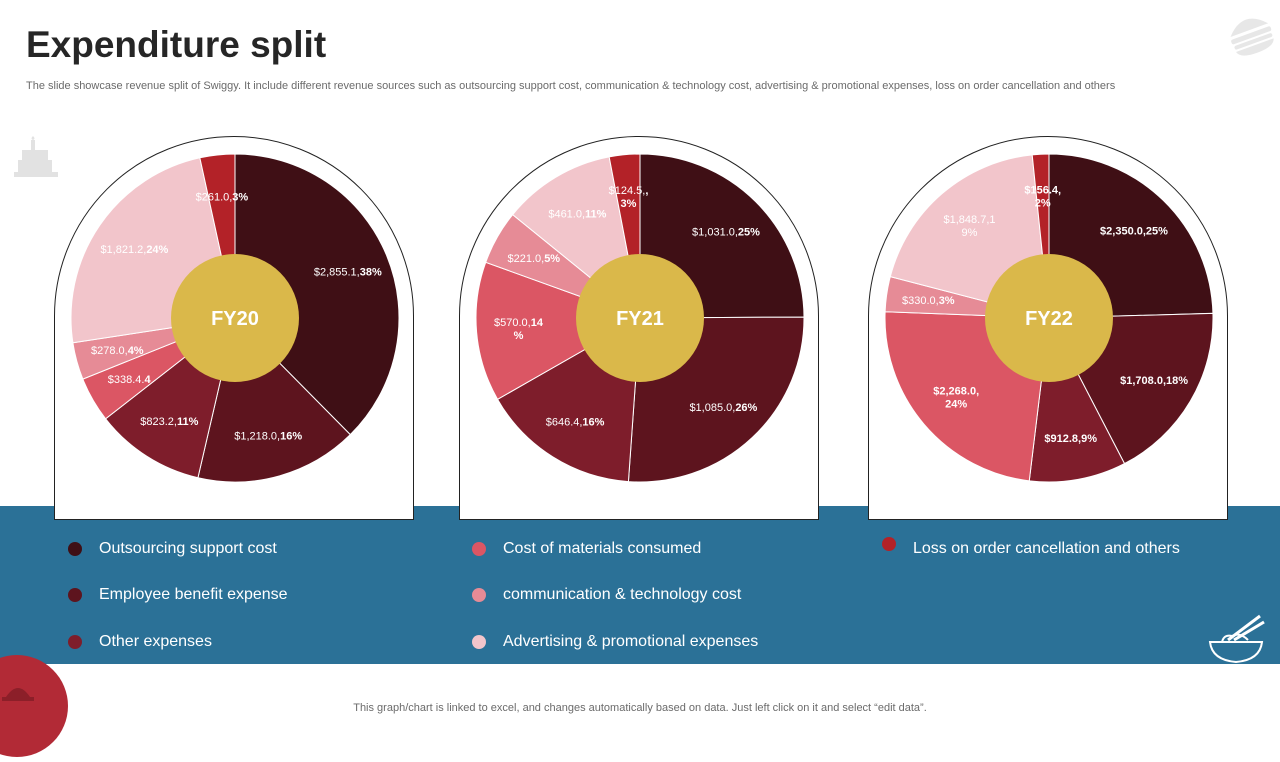 The height and width of the screenshot is (762, 1280). I want to click on legend-item-communication: communication & technology cost, so click(606, 595).